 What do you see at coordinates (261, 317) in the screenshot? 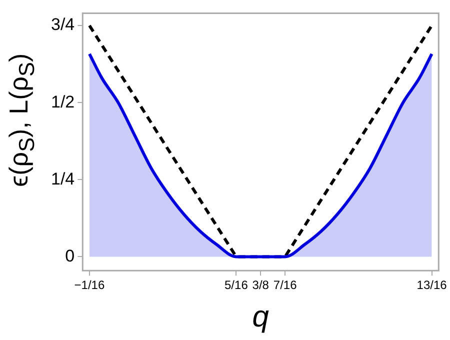
I see `x-axis-title: q` at bounding box center [261, 317].